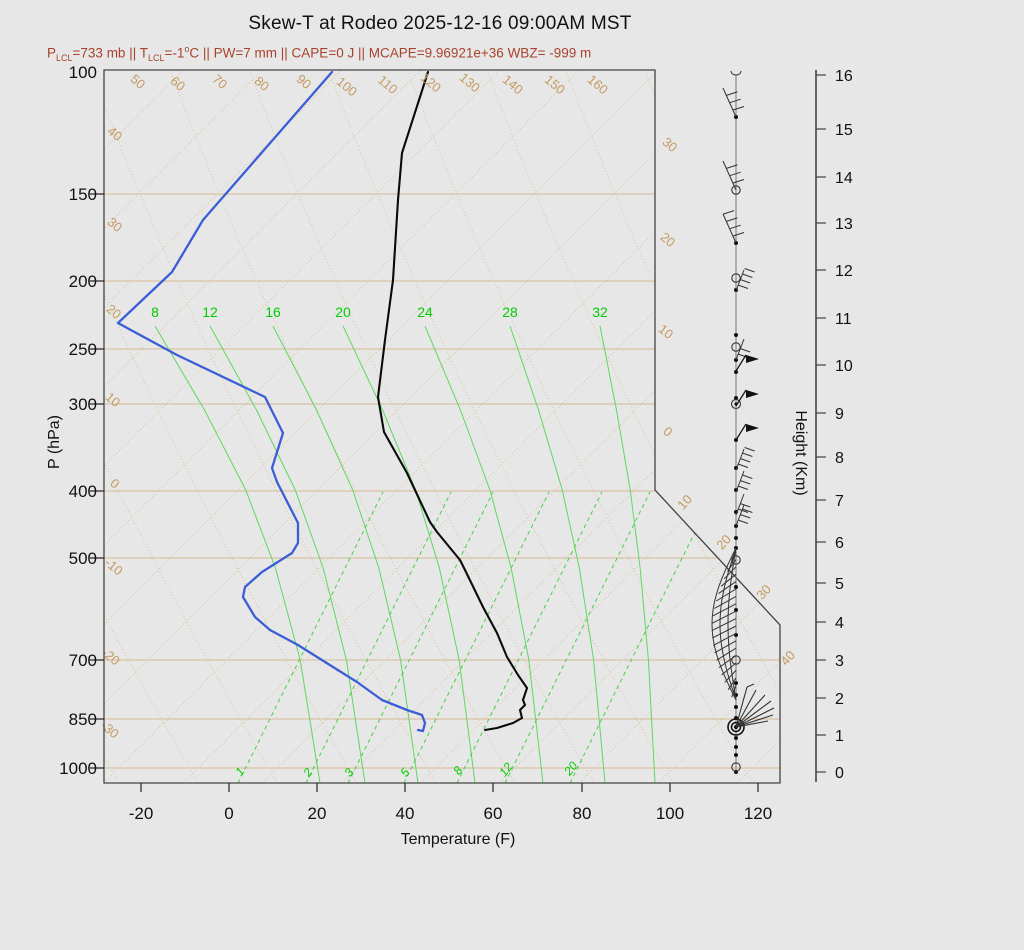 This screenshot has width=1024, height=950. What do you see at coordinates (304, 81) in the screenshot?
I see `svg-text: 90` at bounding box center [304, 81].